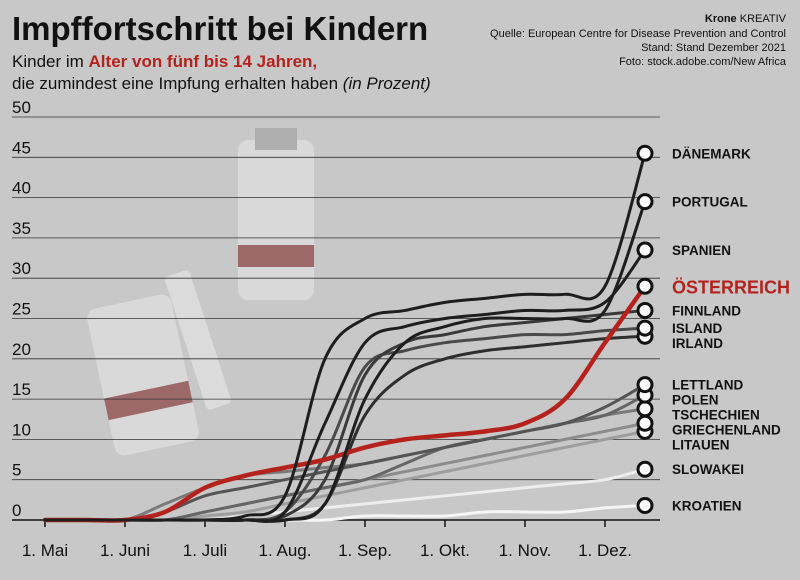  What do you see at coordinates (445, 550) in the screenshot?
I see `x-tick-label: 1. Okt.` at bounding box center [445, 550].